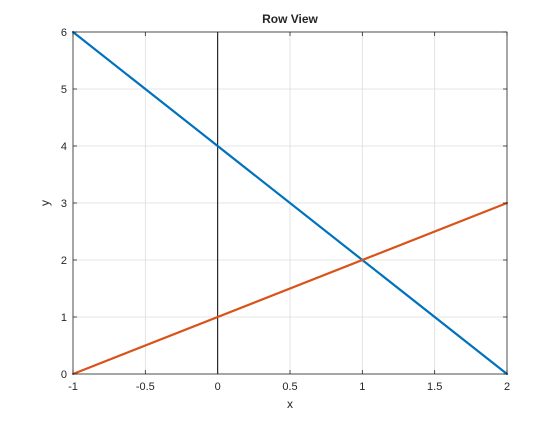 This screenshot has width=560, height=425. Describe the element at coordinates (64, 261) in the screenshot. I see `y-tick-label: 2` at that location.